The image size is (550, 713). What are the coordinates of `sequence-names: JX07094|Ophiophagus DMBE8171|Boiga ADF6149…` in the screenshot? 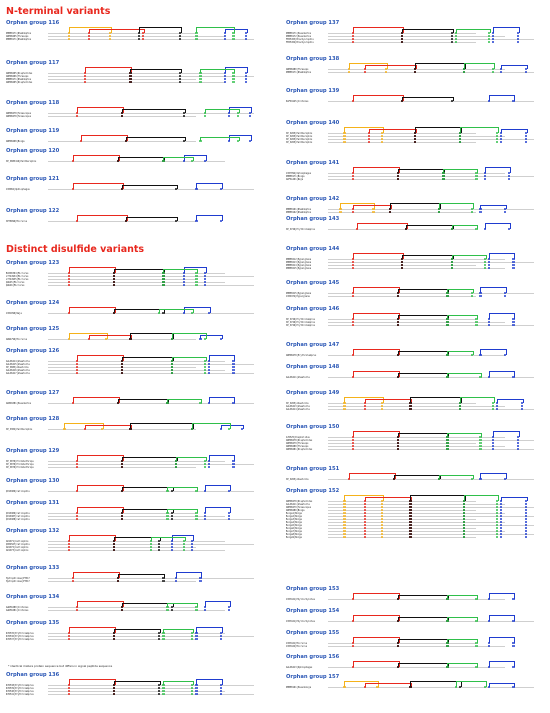 It's located at (306, 176).